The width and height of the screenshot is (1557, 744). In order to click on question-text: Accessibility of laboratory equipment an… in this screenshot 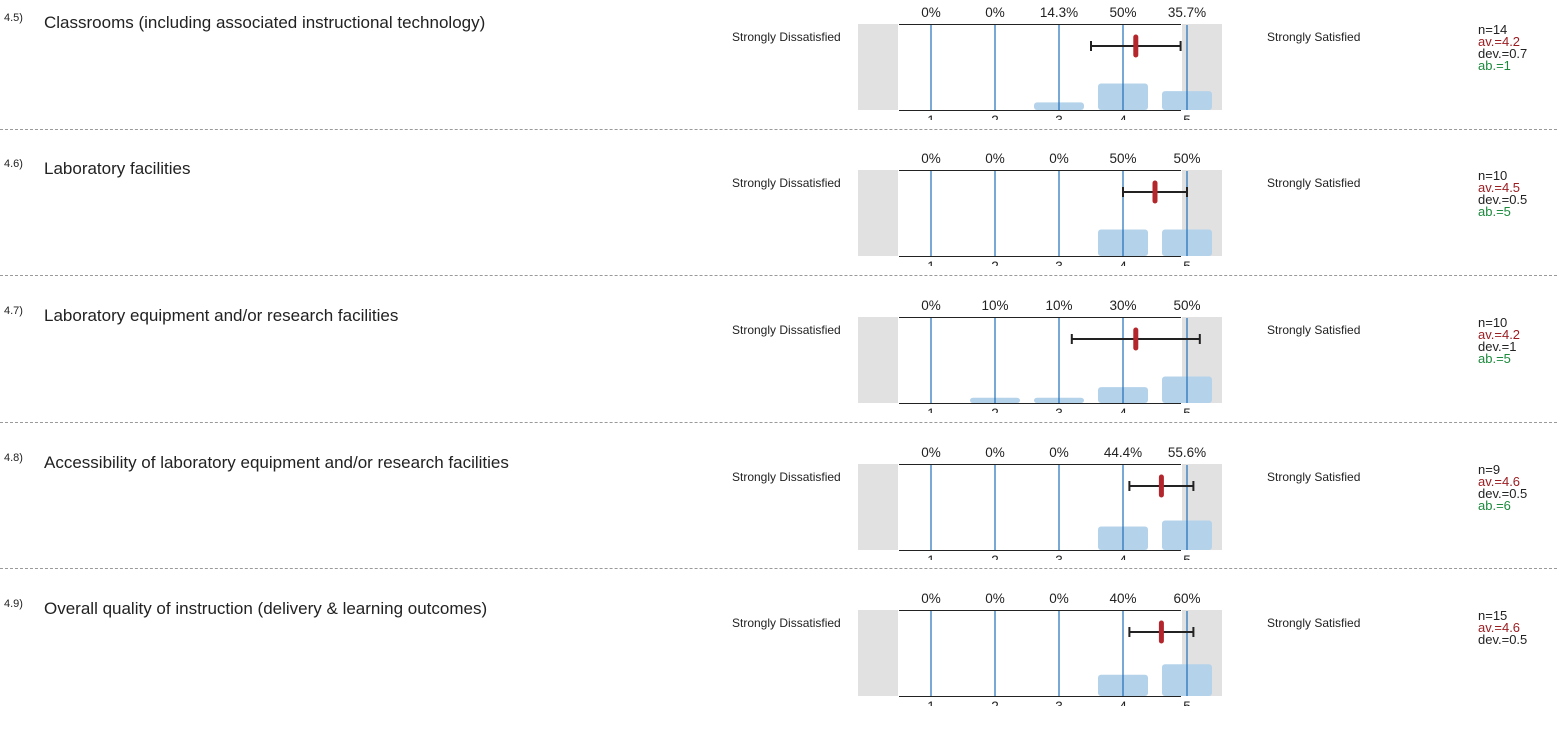, I will do `click(276, 463)`.